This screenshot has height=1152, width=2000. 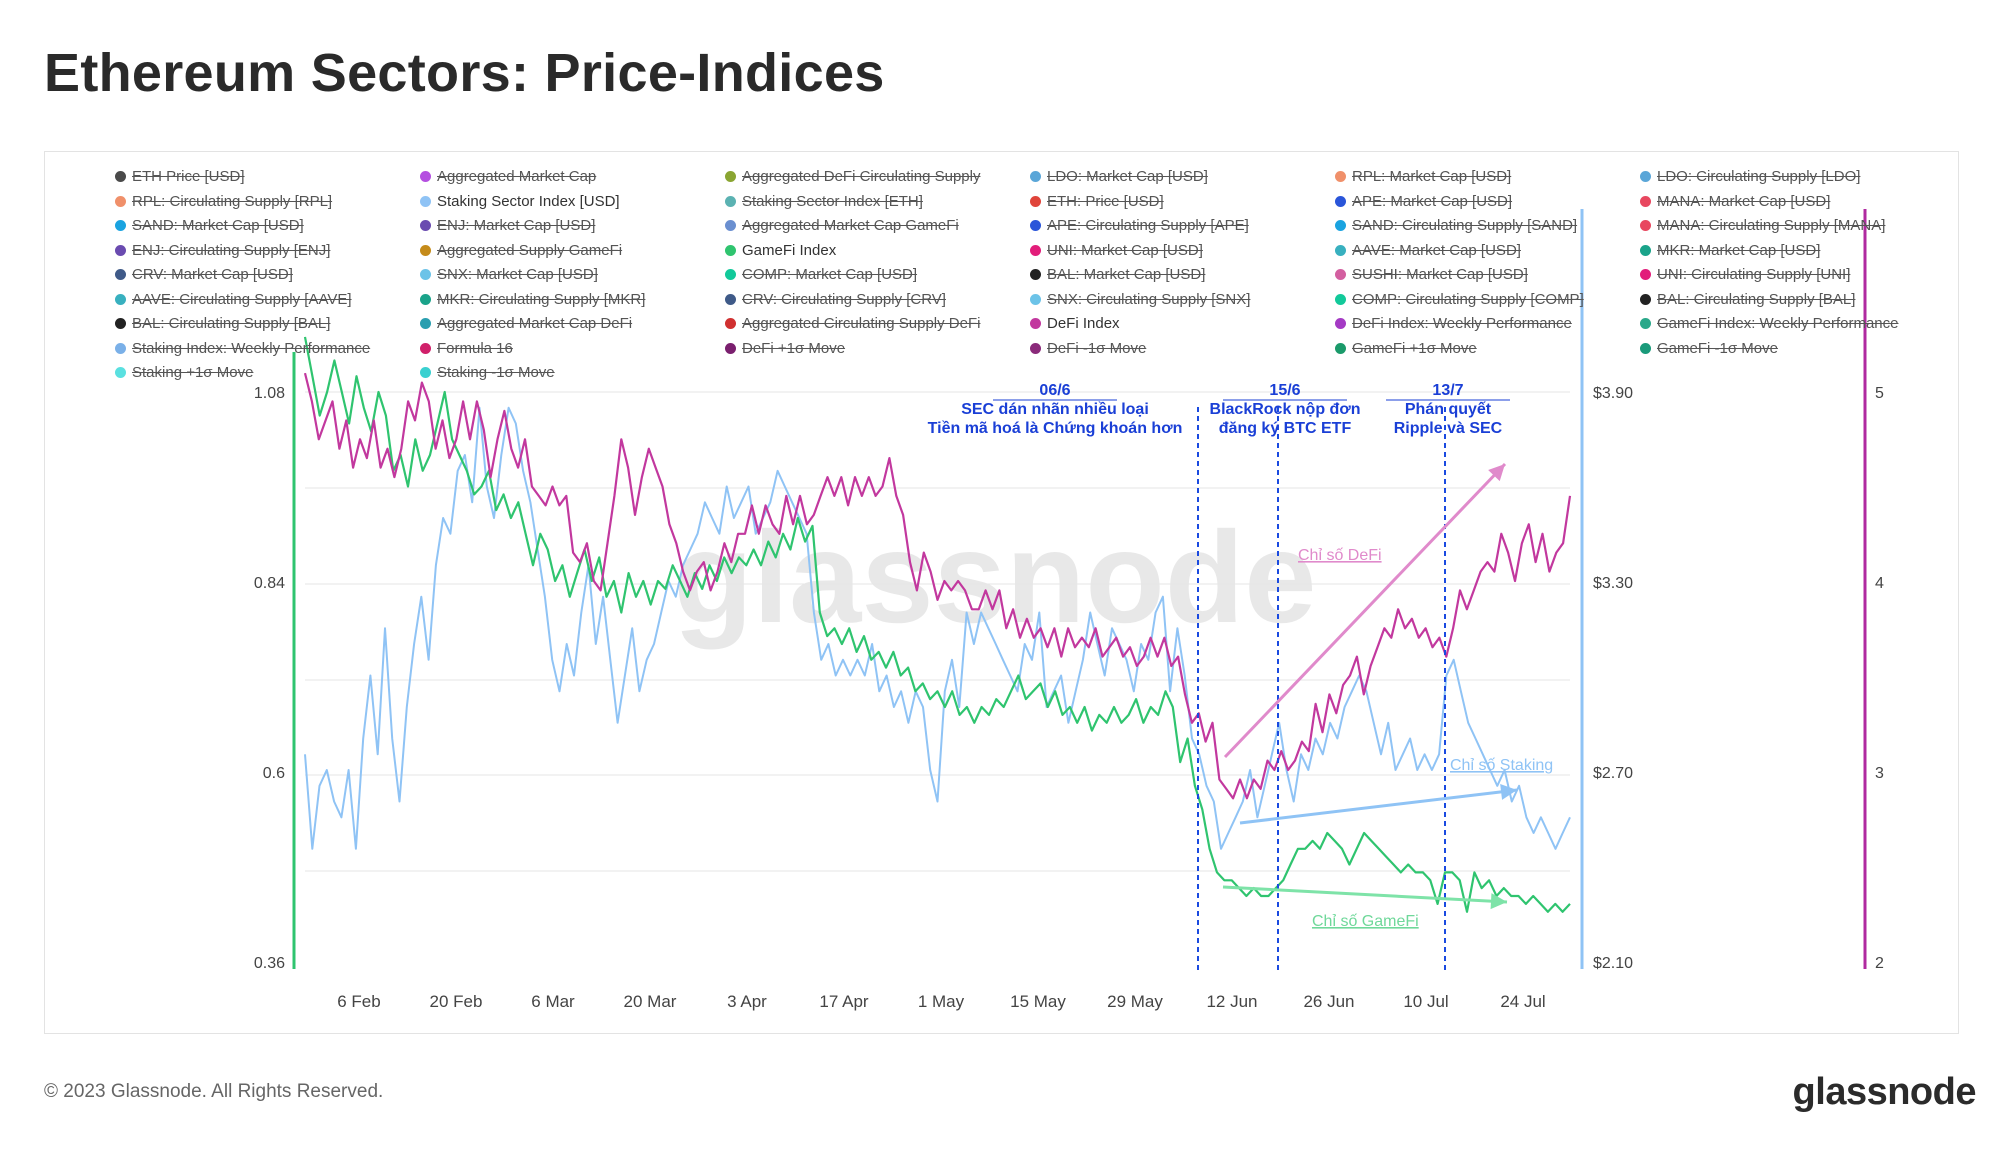 What do you see at coordinates (1762, 225) in the screenshot?
I see `legend-item: MANA: Circulating Supply [MANA]` at bounding box center [1762, 225].